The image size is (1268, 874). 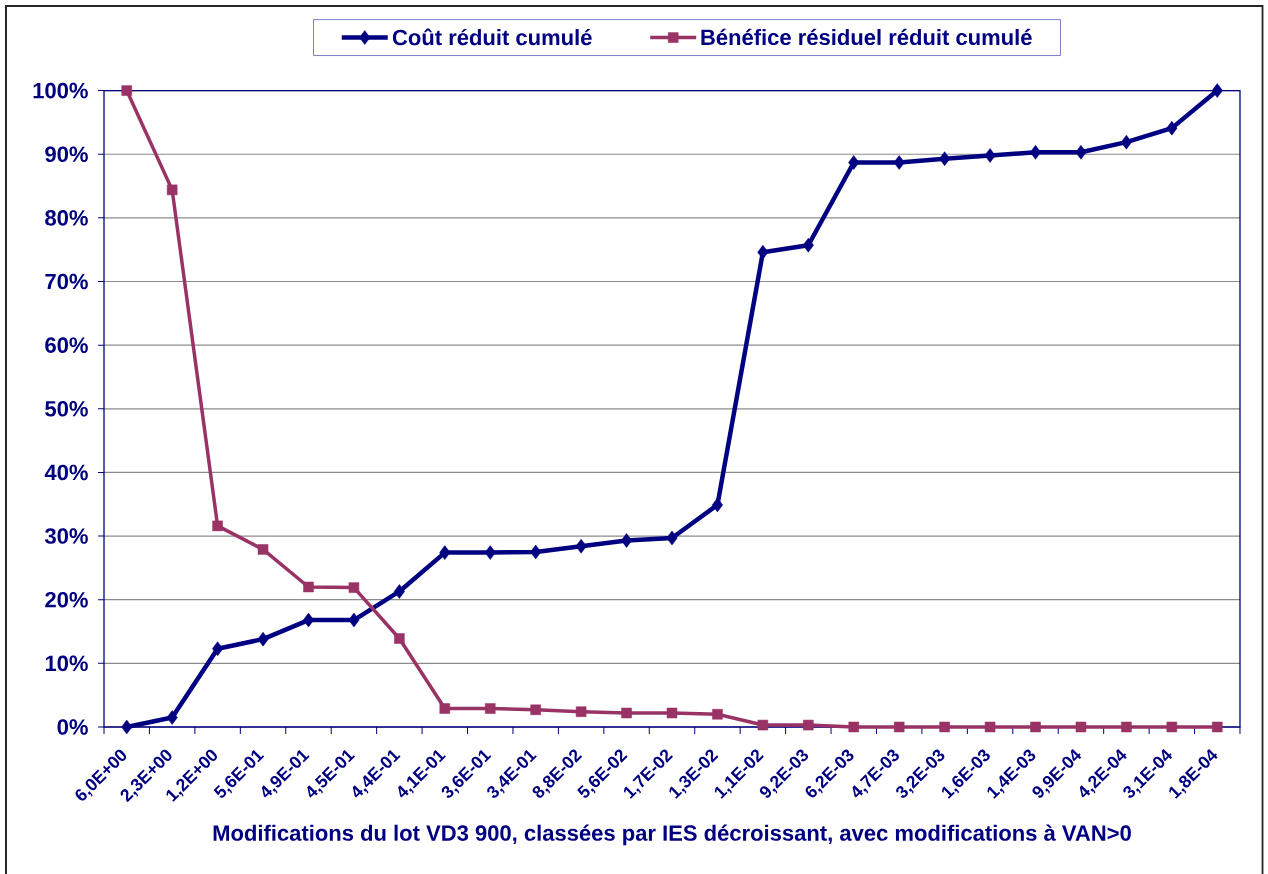 What do you see at coordinates (66, 408) in the screenshot?
I see `y-tick-label: 50%` at bounding box center [66, 408].